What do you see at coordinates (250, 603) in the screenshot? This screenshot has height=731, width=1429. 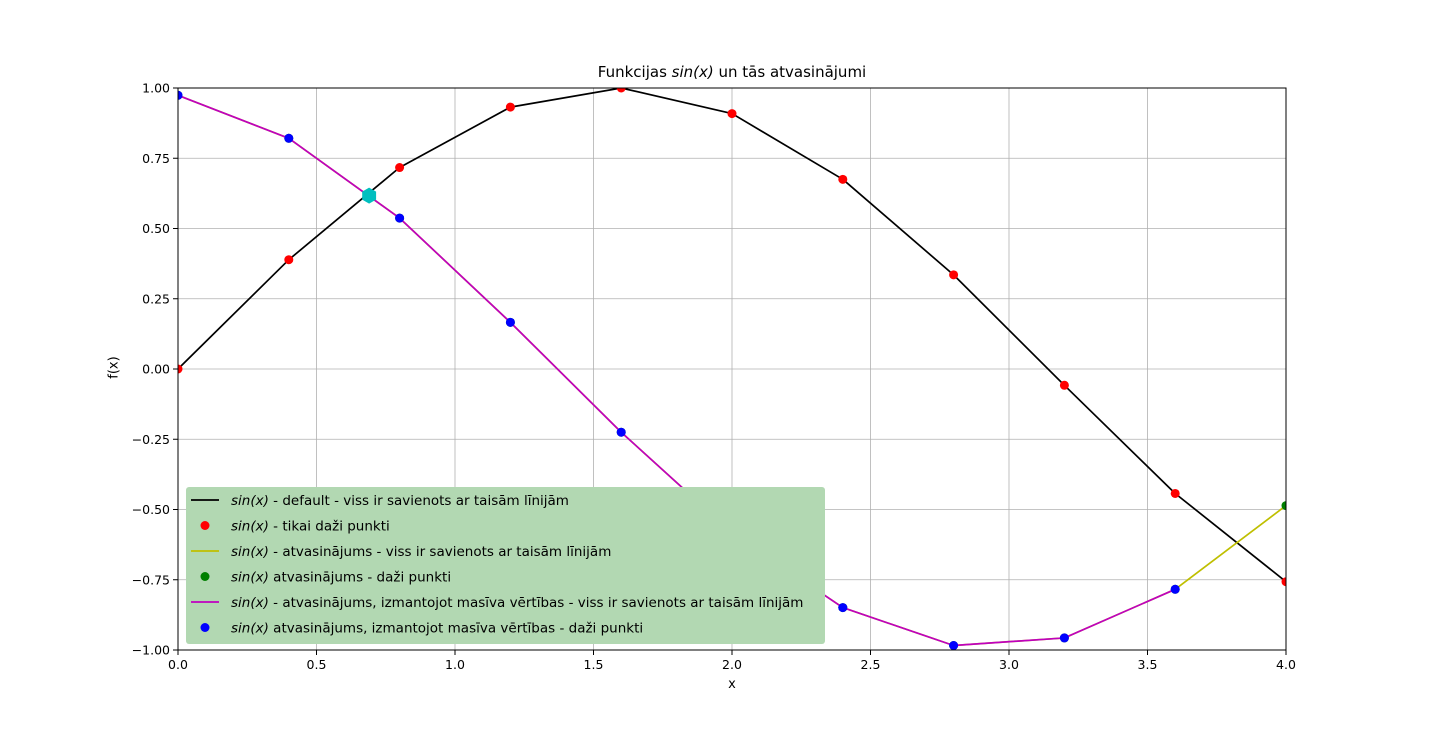 I see `legend-label-math-4: sin(x)` at bounding box center [250, 603].